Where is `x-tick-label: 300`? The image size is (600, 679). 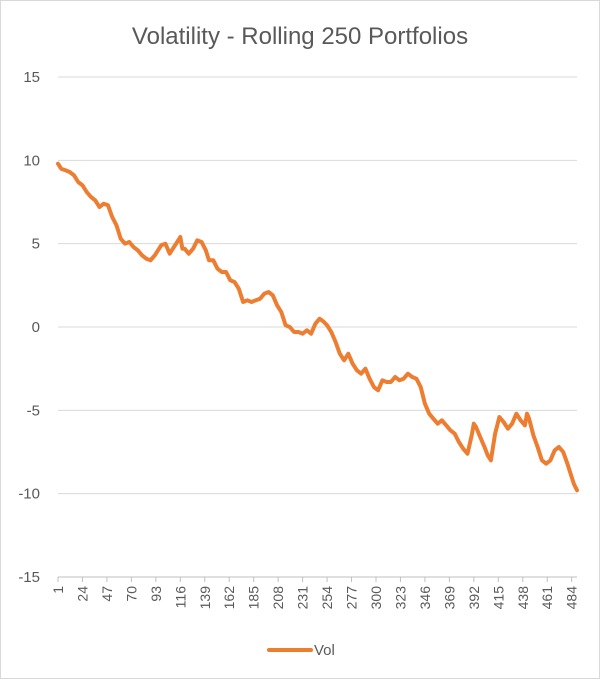
x-tick-label: 300 is located at coordinates (376, 598).